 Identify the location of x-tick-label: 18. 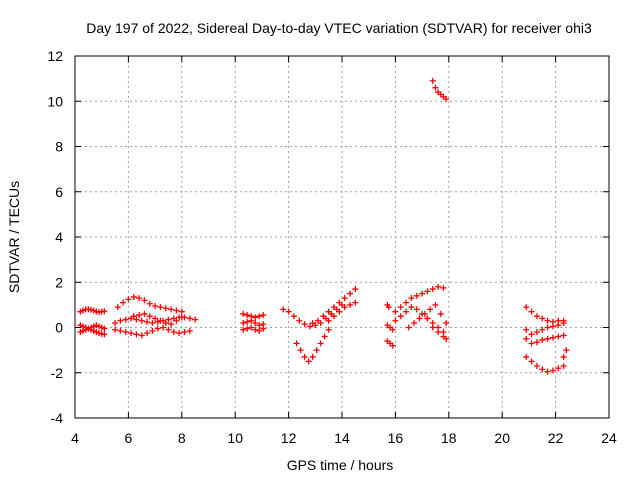
(449, 438).